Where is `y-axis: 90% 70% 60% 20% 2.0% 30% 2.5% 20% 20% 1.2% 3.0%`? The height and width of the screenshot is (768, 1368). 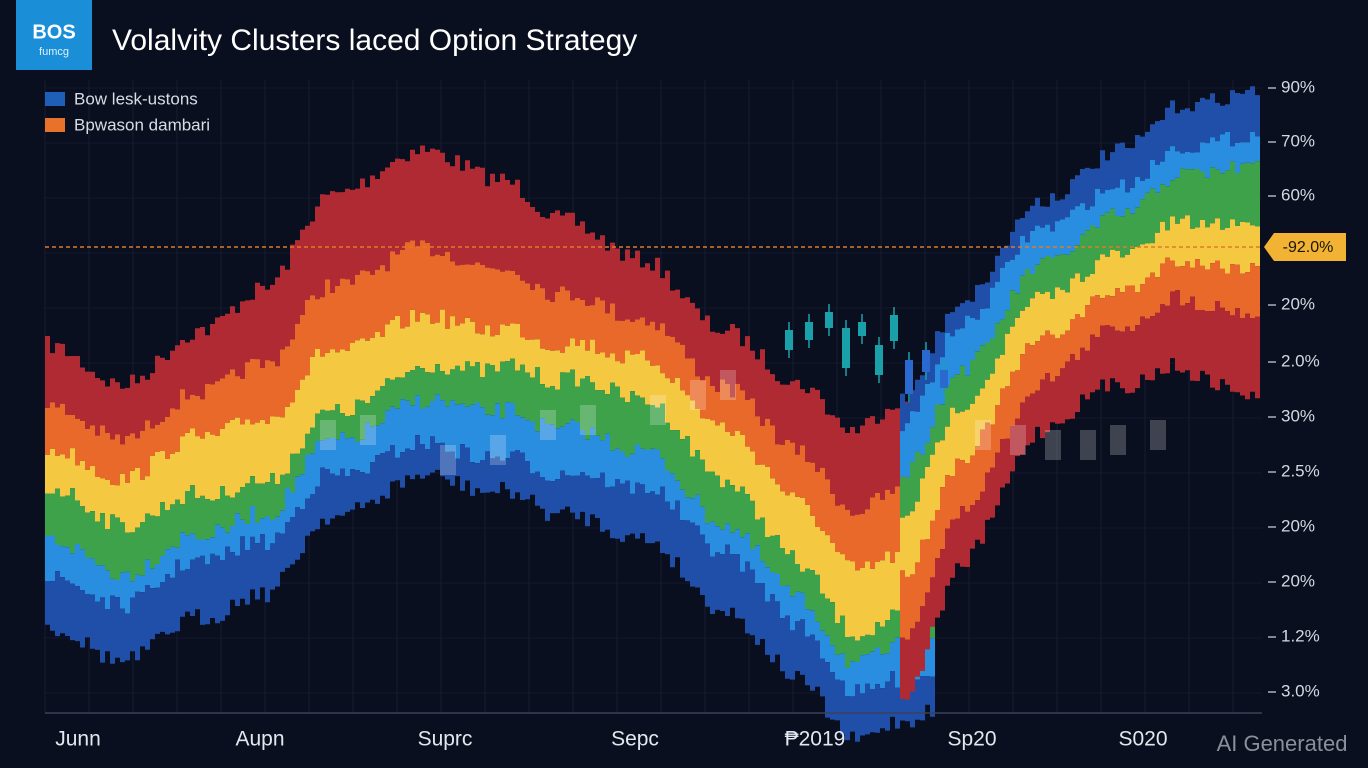
y-axis: 90% 70% 60% 20% 2.0% 30% 2.5% 20% 20% 1.2% 3.0% is located at coordinates (1294, 388).